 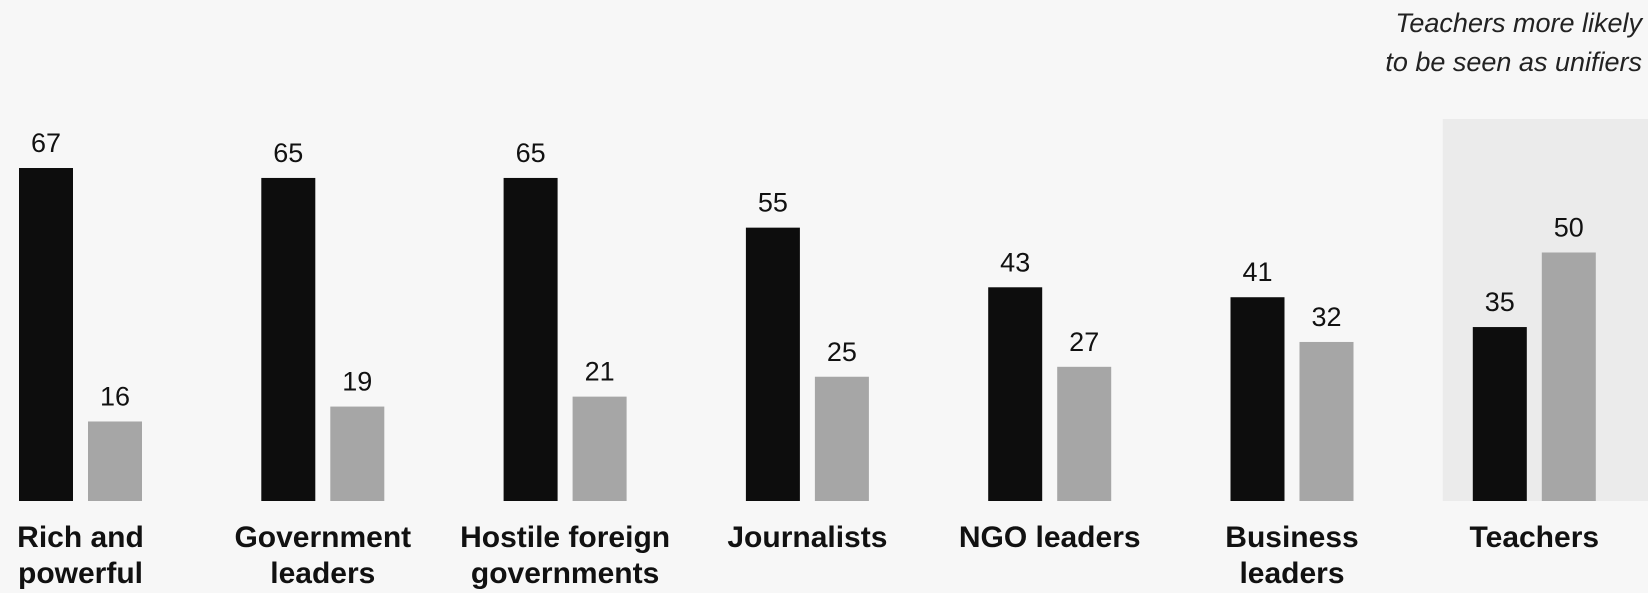 I want to click on category-label: Teachers, so click(x=1534, y=537).